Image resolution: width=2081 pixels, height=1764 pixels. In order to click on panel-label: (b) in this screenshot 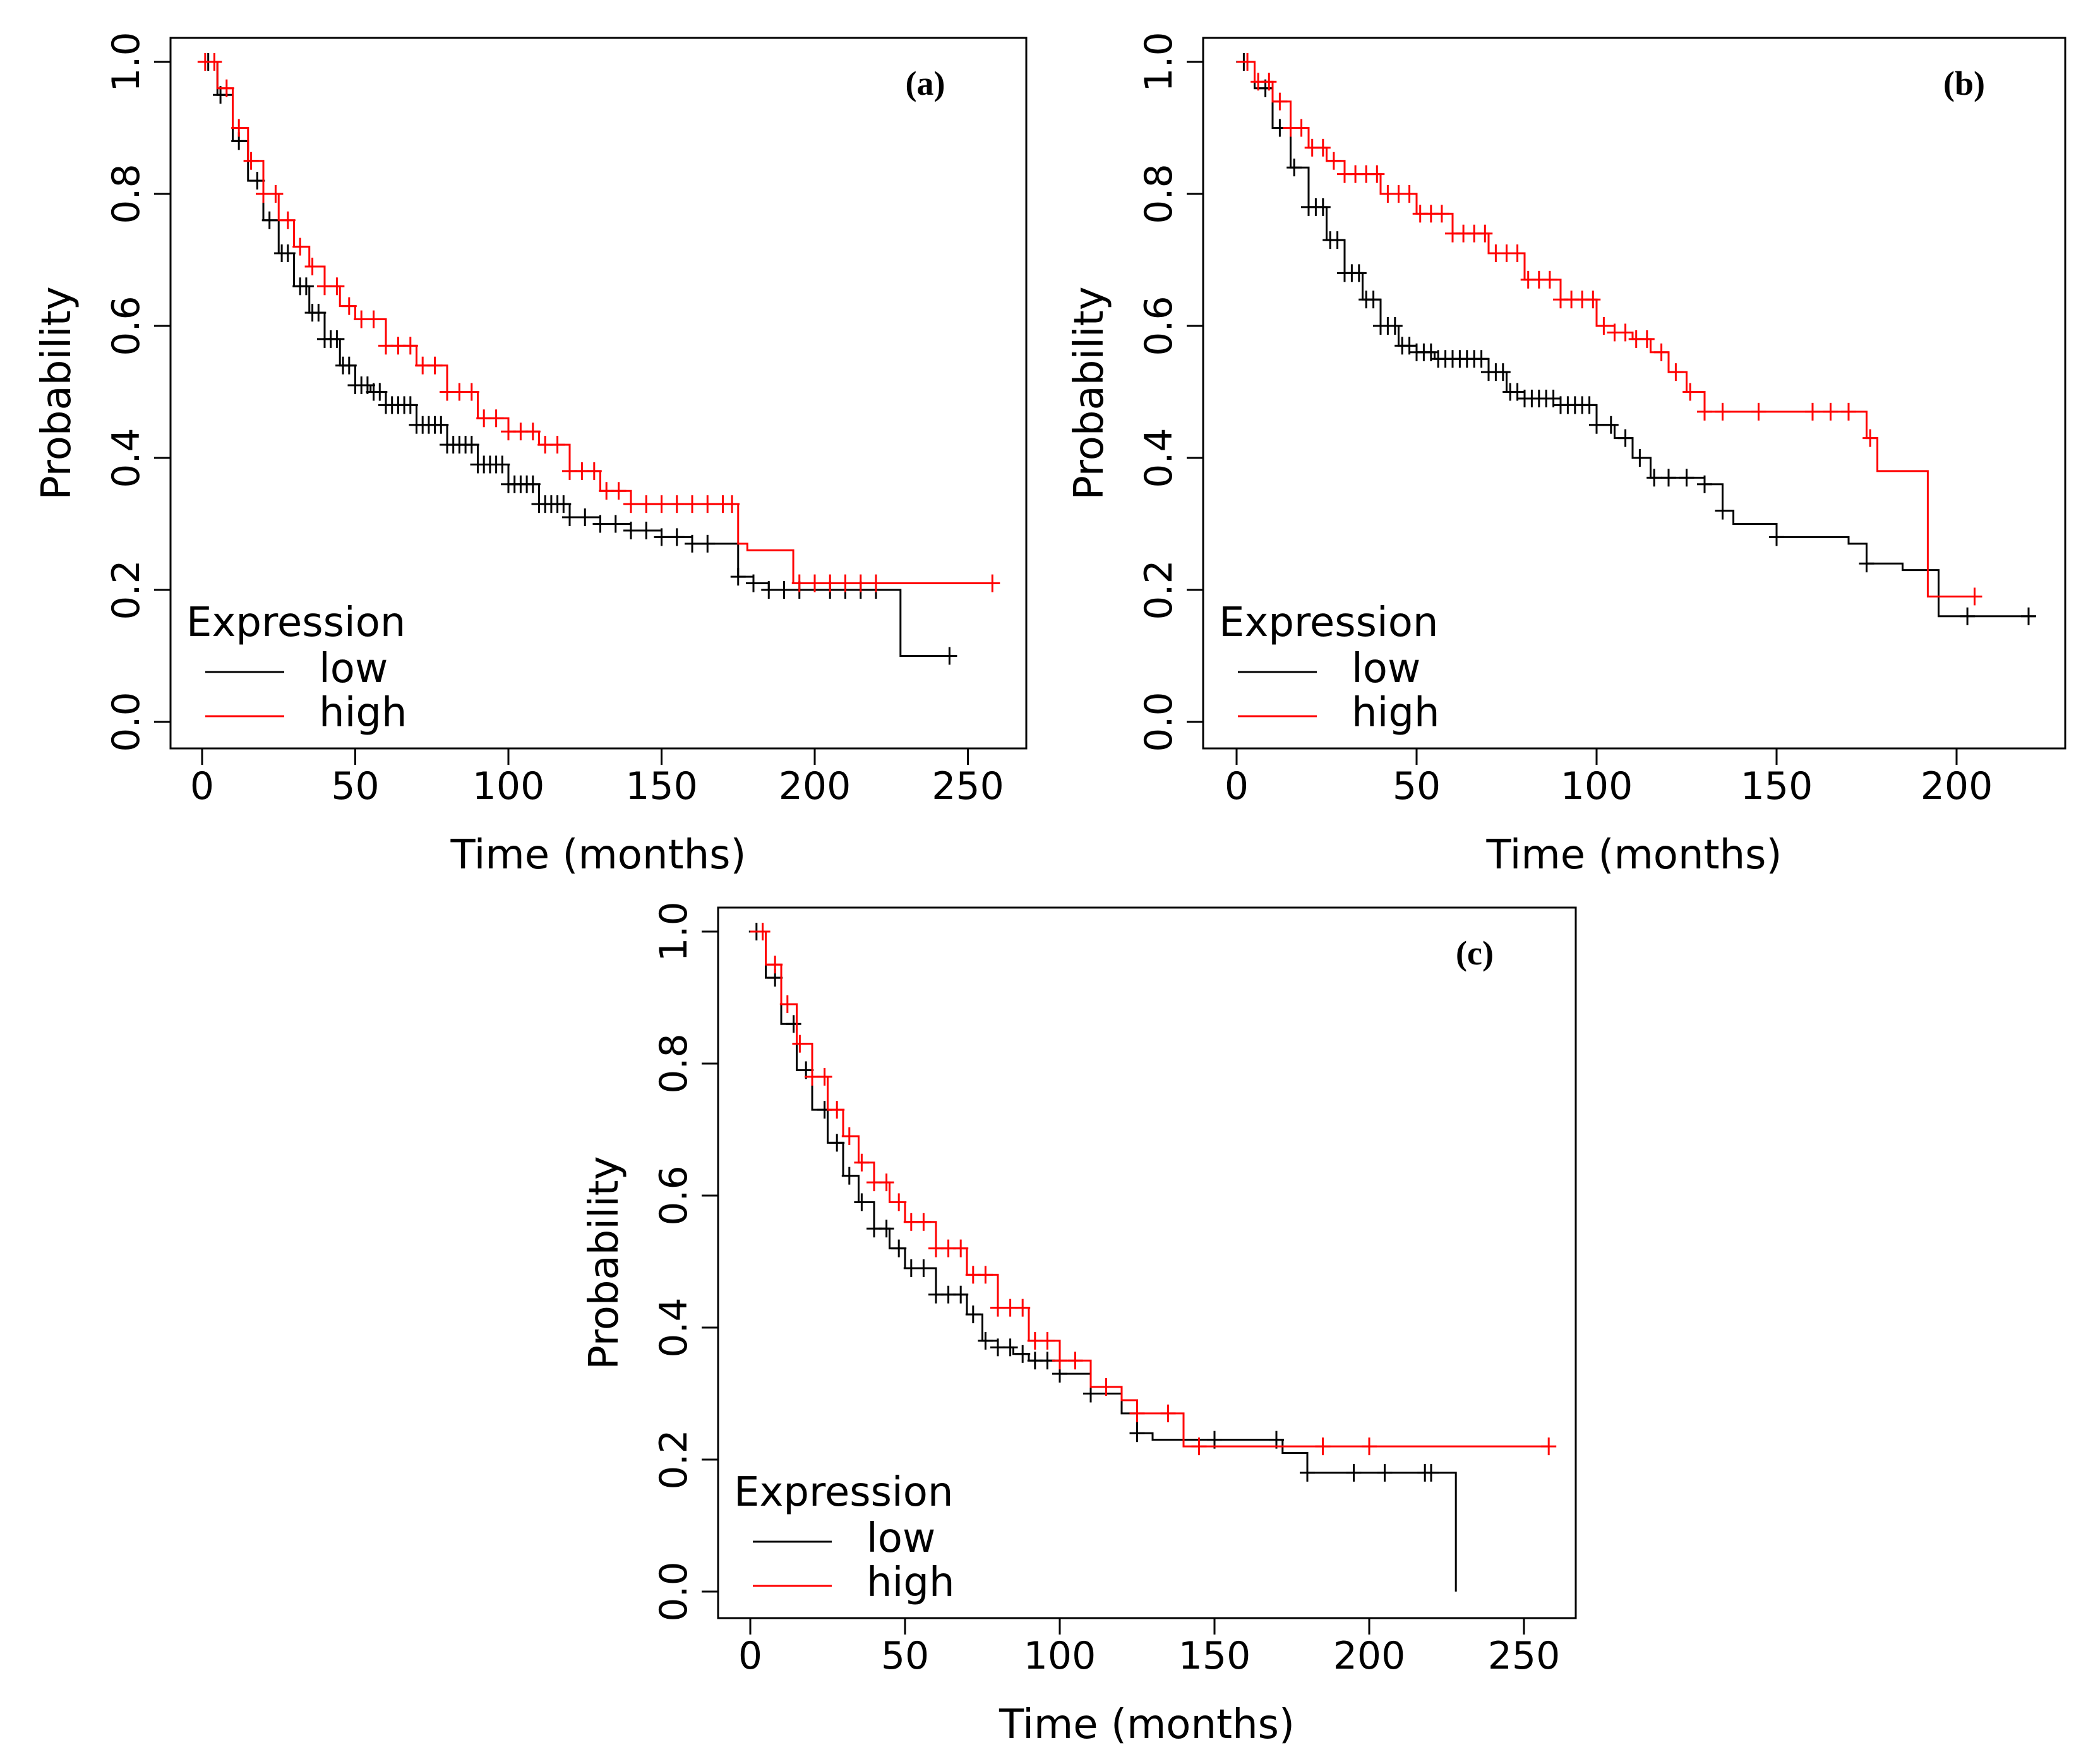, I will do `click(1964, 83)`.